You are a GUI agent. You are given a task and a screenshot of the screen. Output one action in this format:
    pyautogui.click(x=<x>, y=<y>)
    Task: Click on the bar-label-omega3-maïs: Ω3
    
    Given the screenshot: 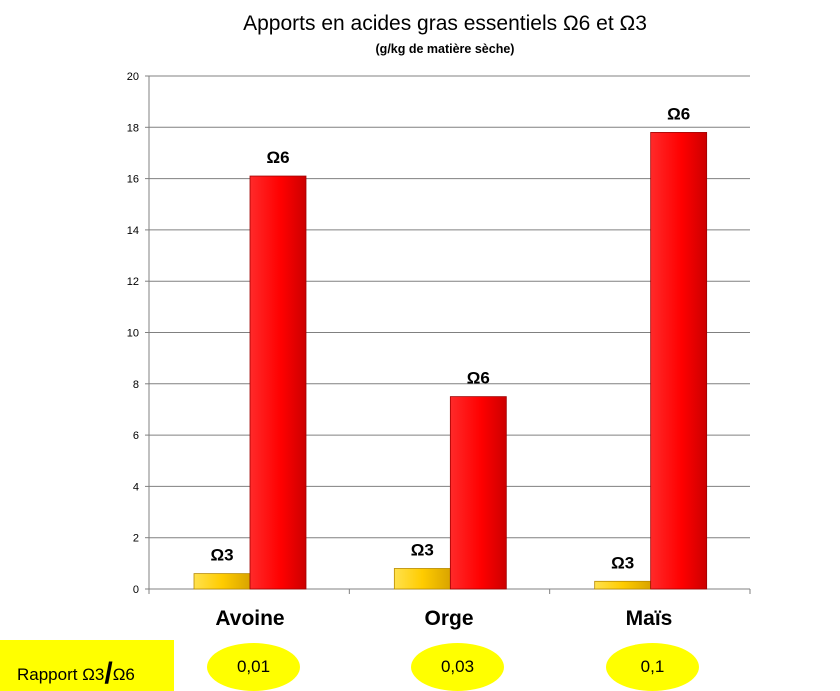 What is the action you would take?
    pyautogui.click(x=622, y=562)
    